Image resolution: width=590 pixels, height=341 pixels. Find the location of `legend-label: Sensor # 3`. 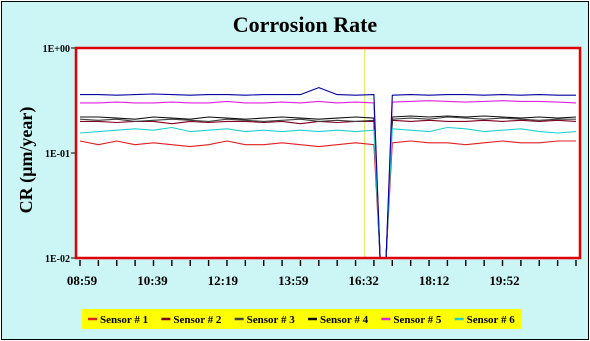

legend-label: Sensor # 3 is located at coordinates (271, 320).